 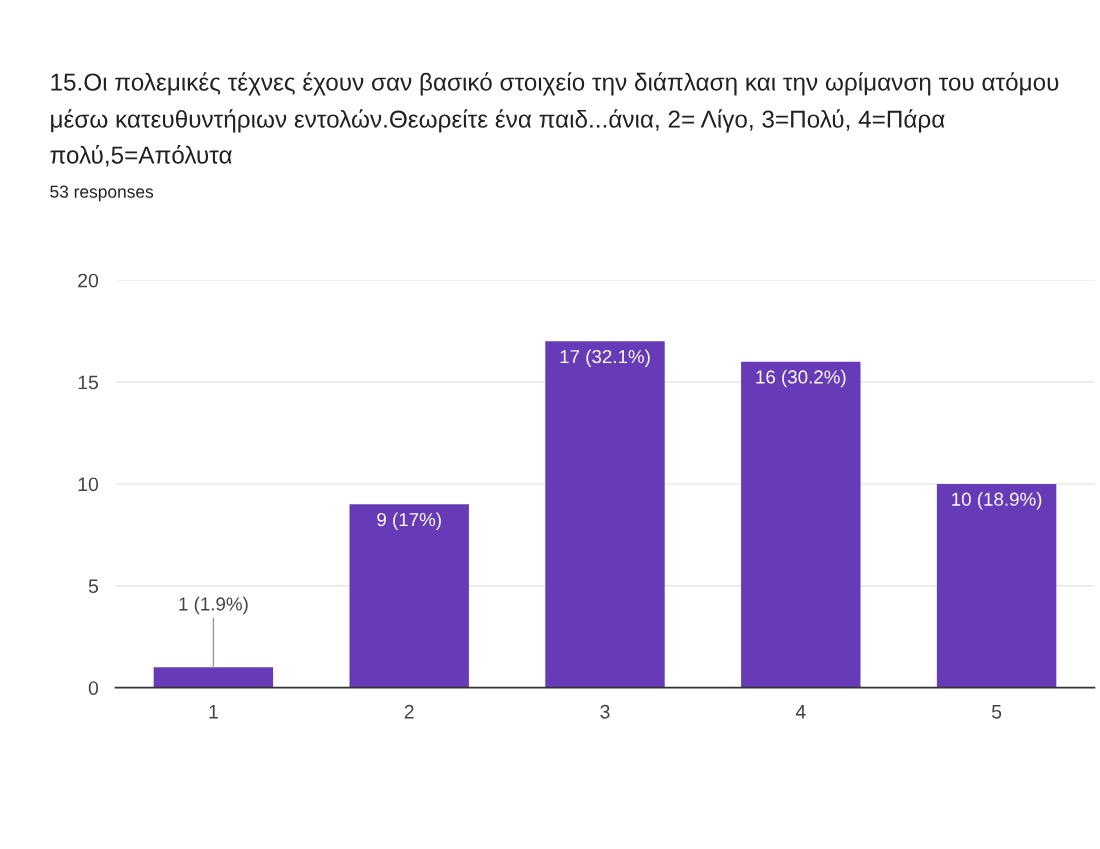 I want to click on data-label: 9 (17%), so click(x=409, y=521).